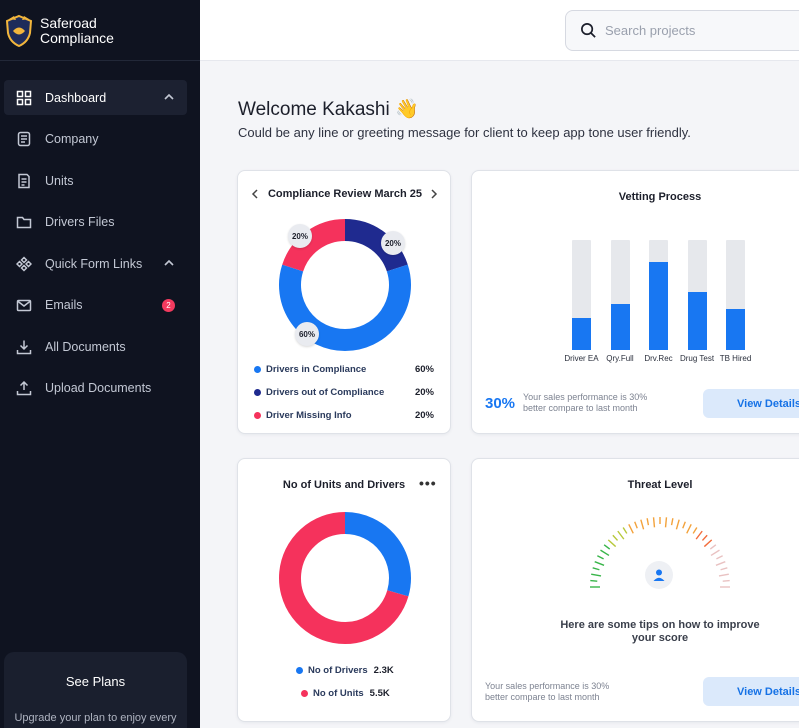 The height and width of the screenshot is (728, 799). I want to click on sidebar-item-label: Units, so click(59, 180).